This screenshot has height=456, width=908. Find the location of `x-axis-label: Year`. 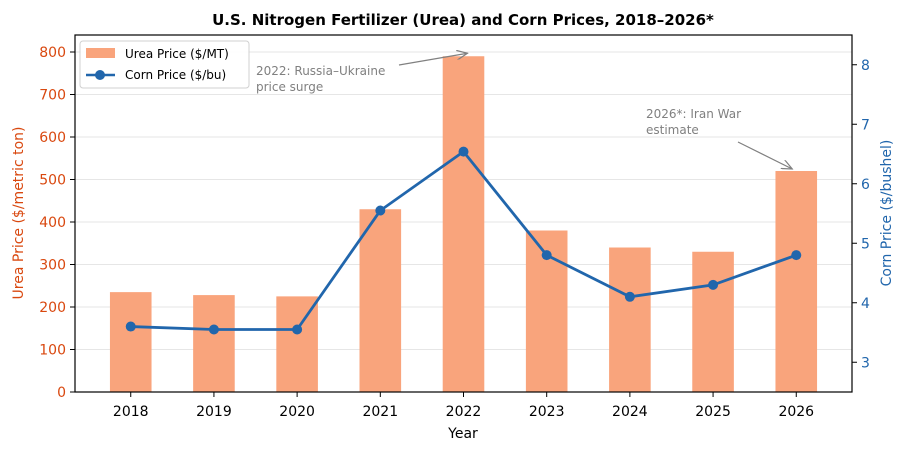

x-axis-label: Year is located at coordinates (462, 434).